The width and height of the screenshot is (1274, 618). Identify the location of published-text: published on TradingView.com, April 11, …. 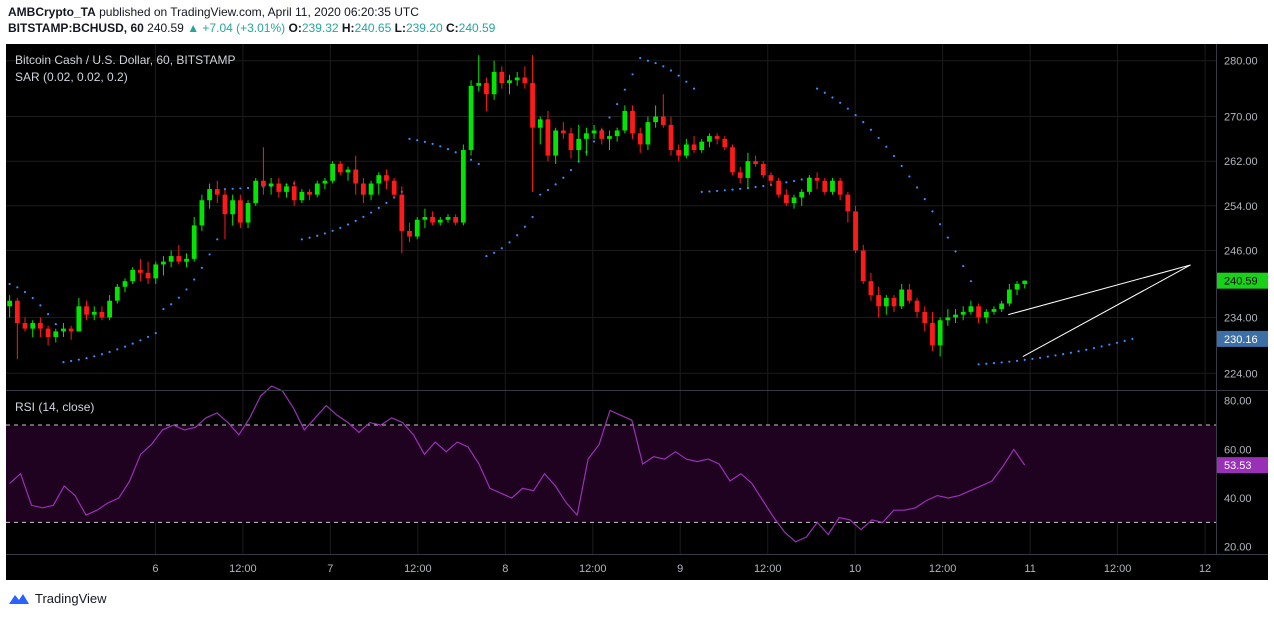
(259, 12).